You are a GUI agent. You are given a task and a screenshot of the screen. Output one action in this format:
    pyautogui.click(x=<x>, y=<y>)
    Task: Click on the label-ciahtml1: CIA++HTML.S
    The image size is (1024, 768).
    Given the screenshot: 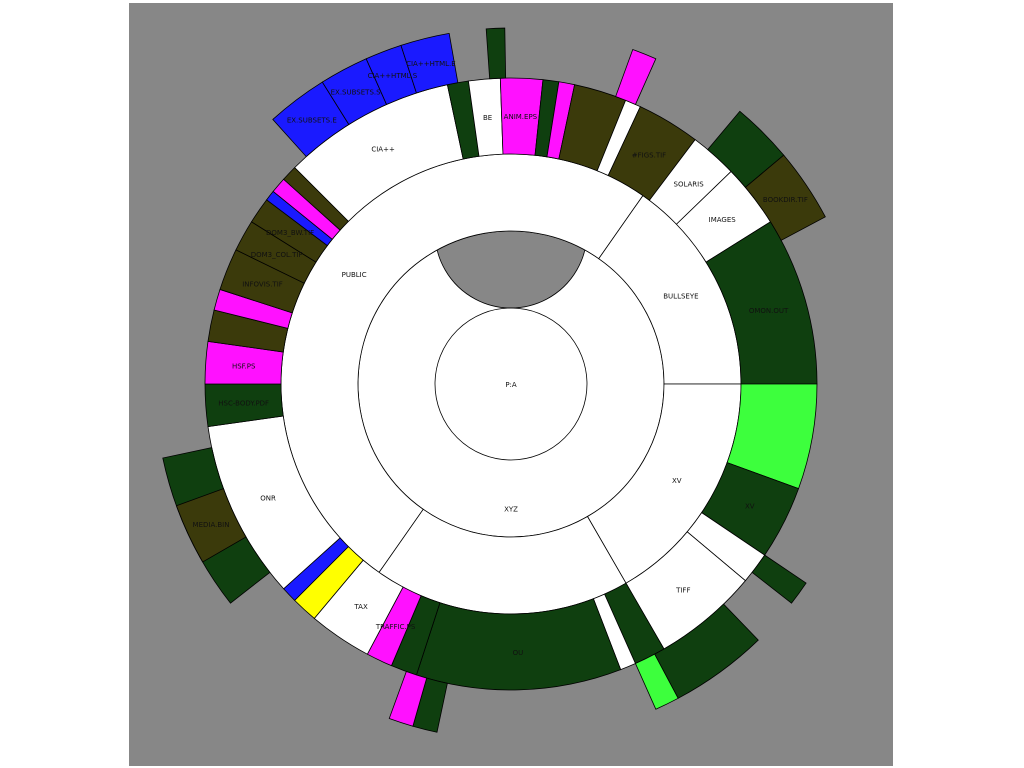 What is the action you would take?
    pyautogui.click(x=393, y=76)
    